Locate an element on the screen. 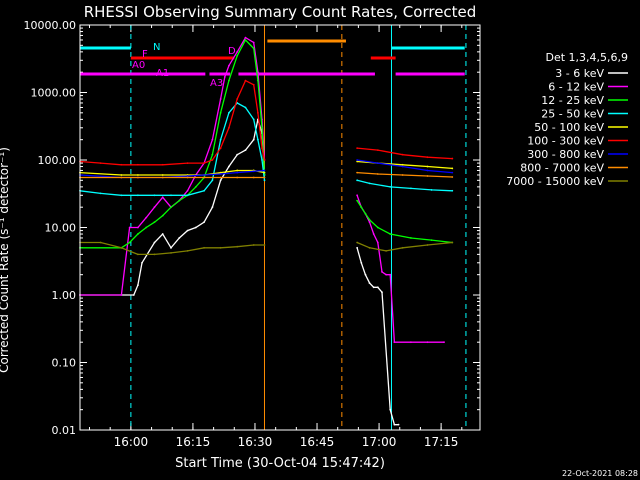 The height and width of the screenshot is (480, 640). x-tick-label: 17:00 is located at coordinates (379, 442).